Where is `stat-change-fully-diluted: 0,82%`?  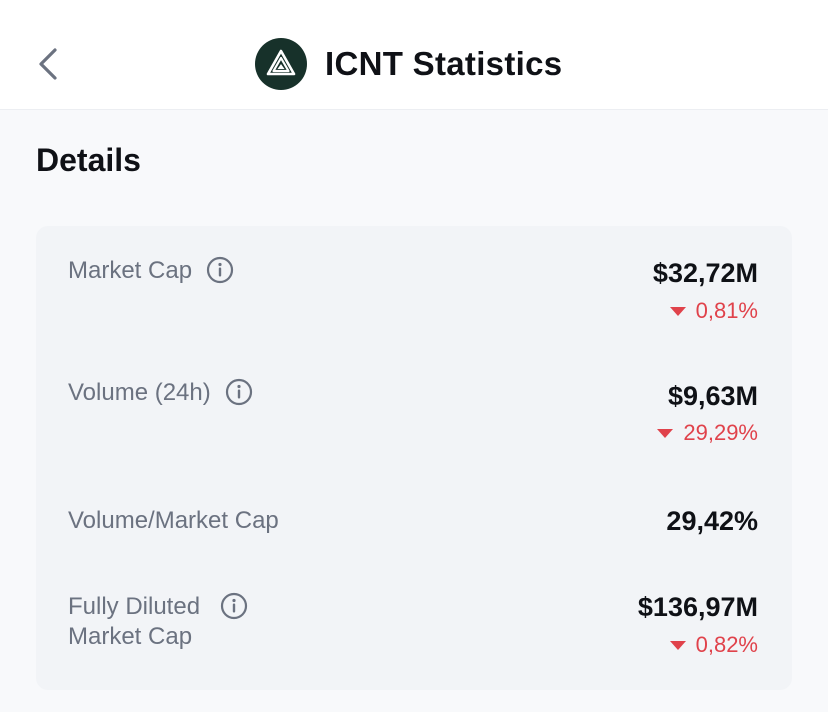
stat-change-fully-diluted: 0,82% is located at coordinates (713, 645).